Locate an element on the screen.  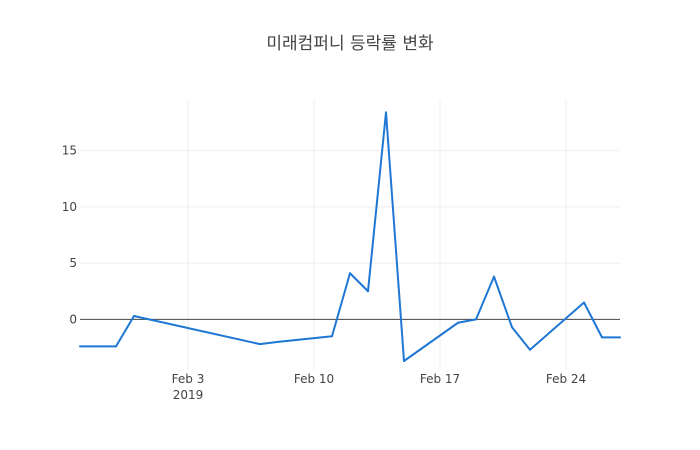
x-axis-ticks: Feb 3 2019 Feb 10 Feb 17 Feb 24 is located at coordinates (379, 387).